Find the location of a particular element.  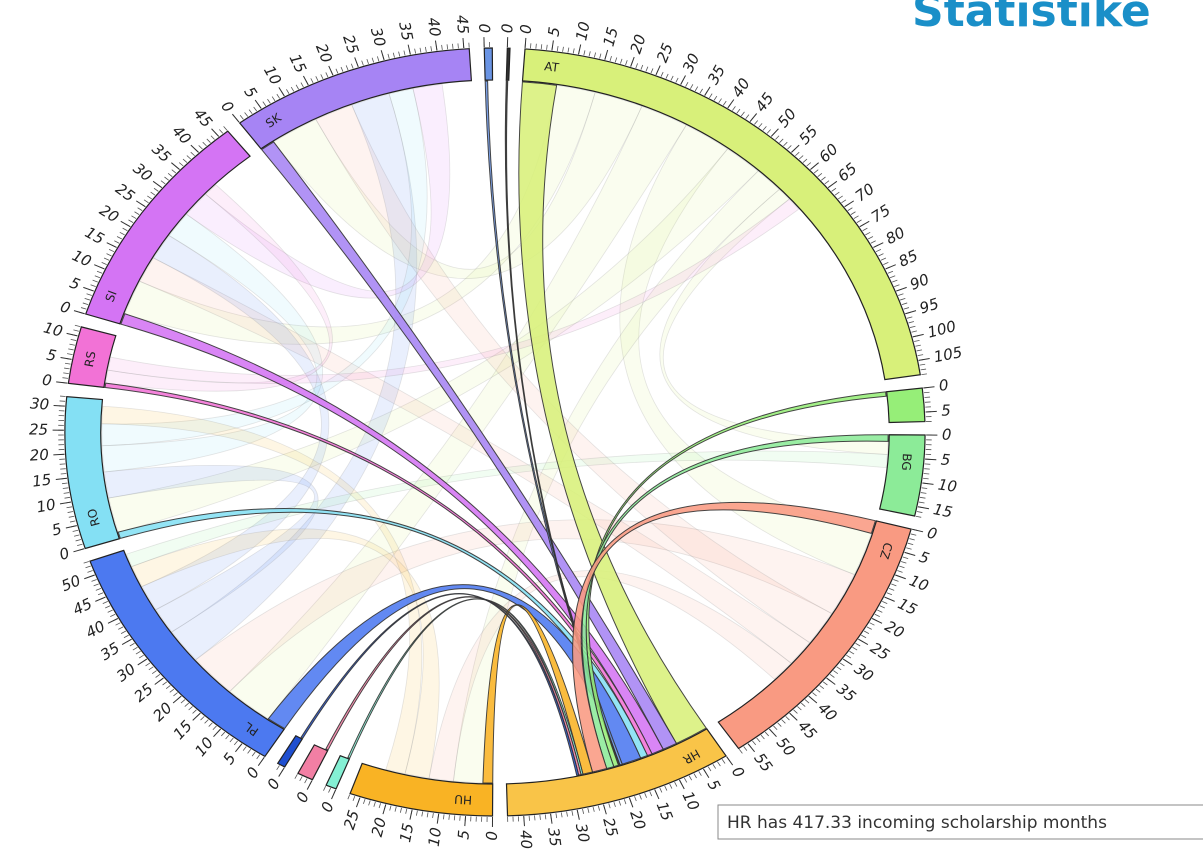

group-label: SI is located at coordinates (111, 295).